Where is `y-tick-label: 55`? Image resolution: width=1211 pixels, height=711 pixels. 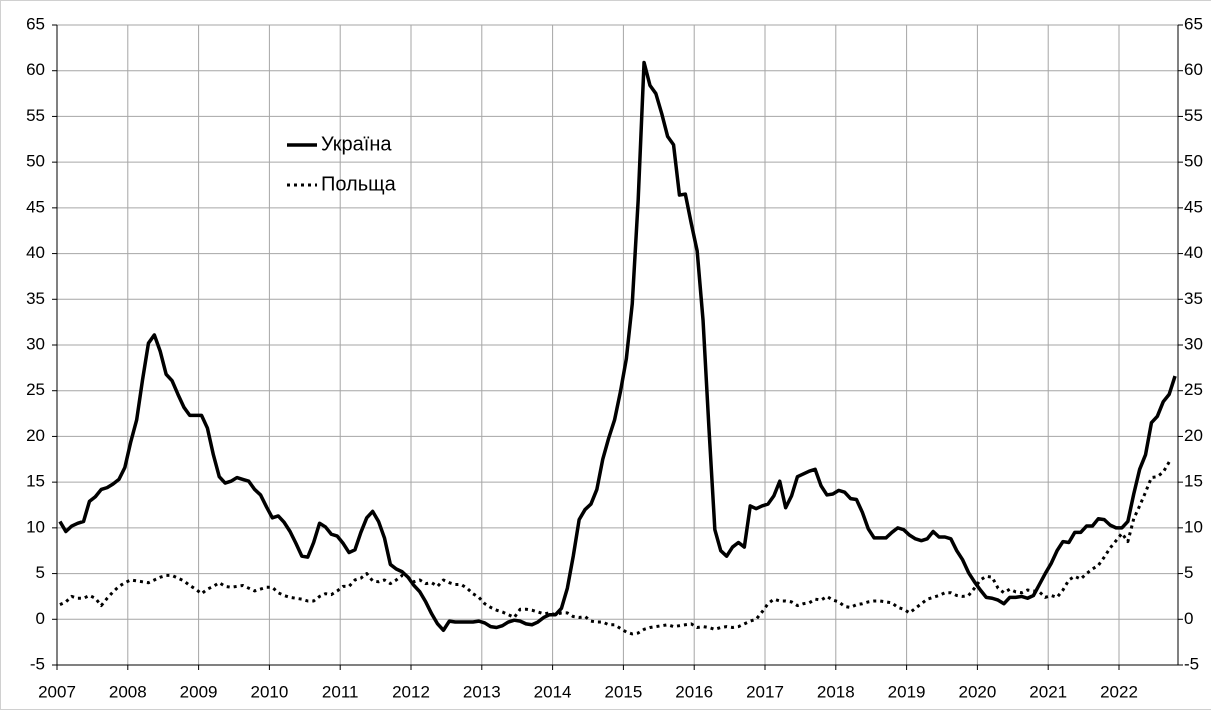 y-tick-label: 55 is located at coordinates (35, 115).